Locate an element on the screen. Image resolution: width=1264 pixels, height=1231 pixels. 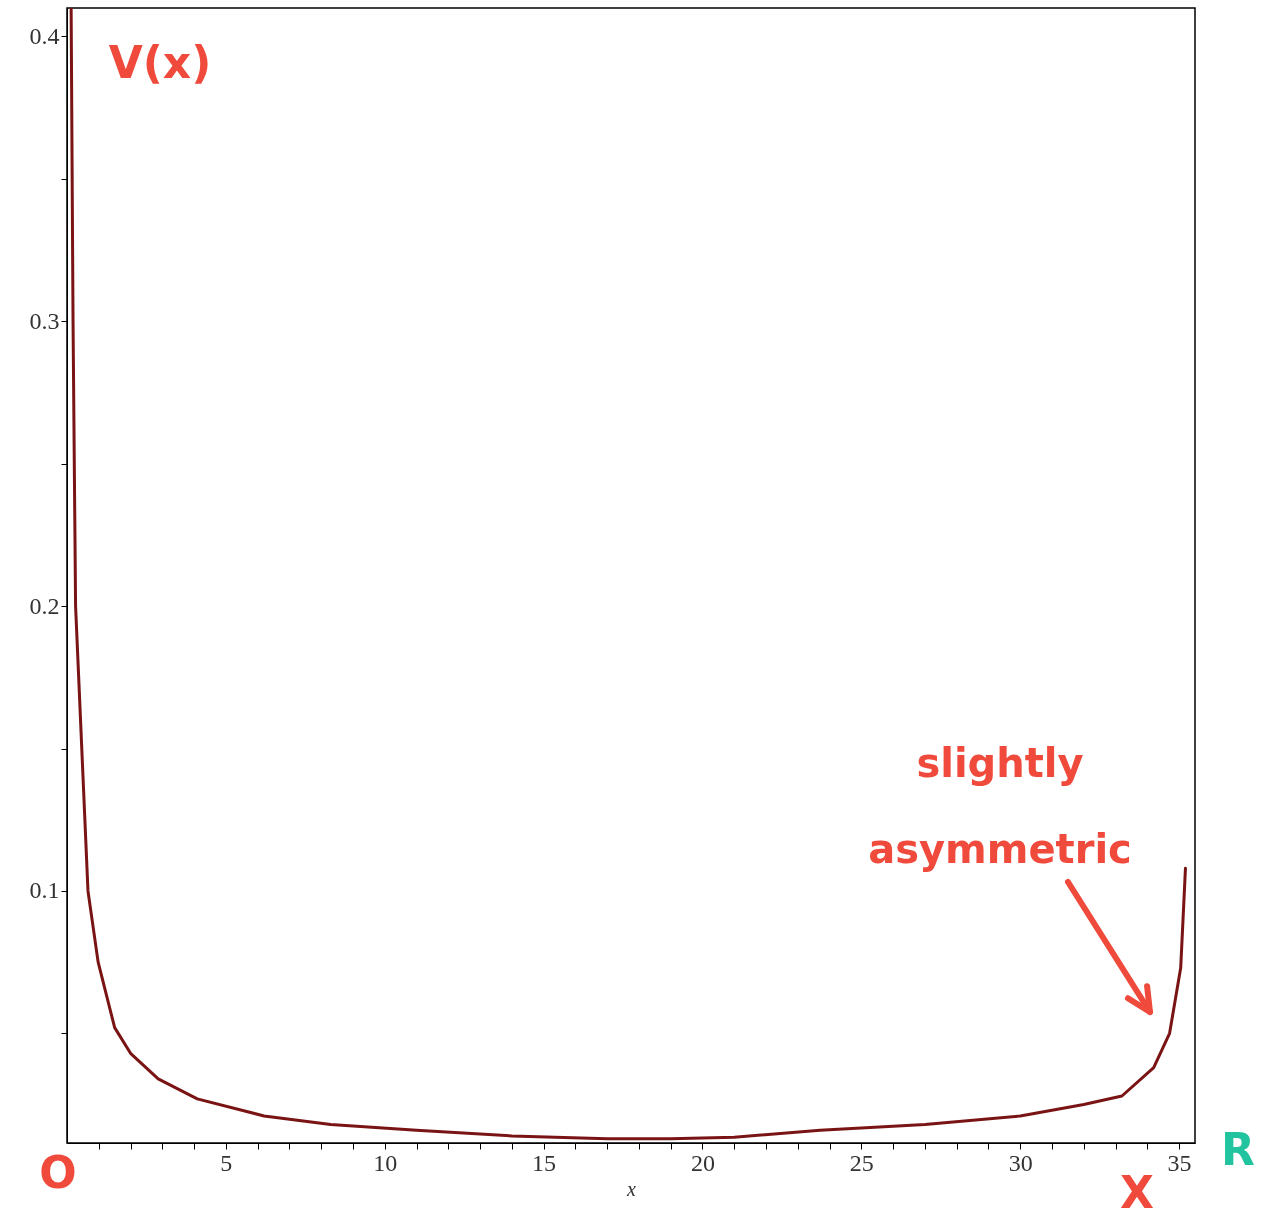
x-tick-label: 15 is located at coordinates (544, 1162).